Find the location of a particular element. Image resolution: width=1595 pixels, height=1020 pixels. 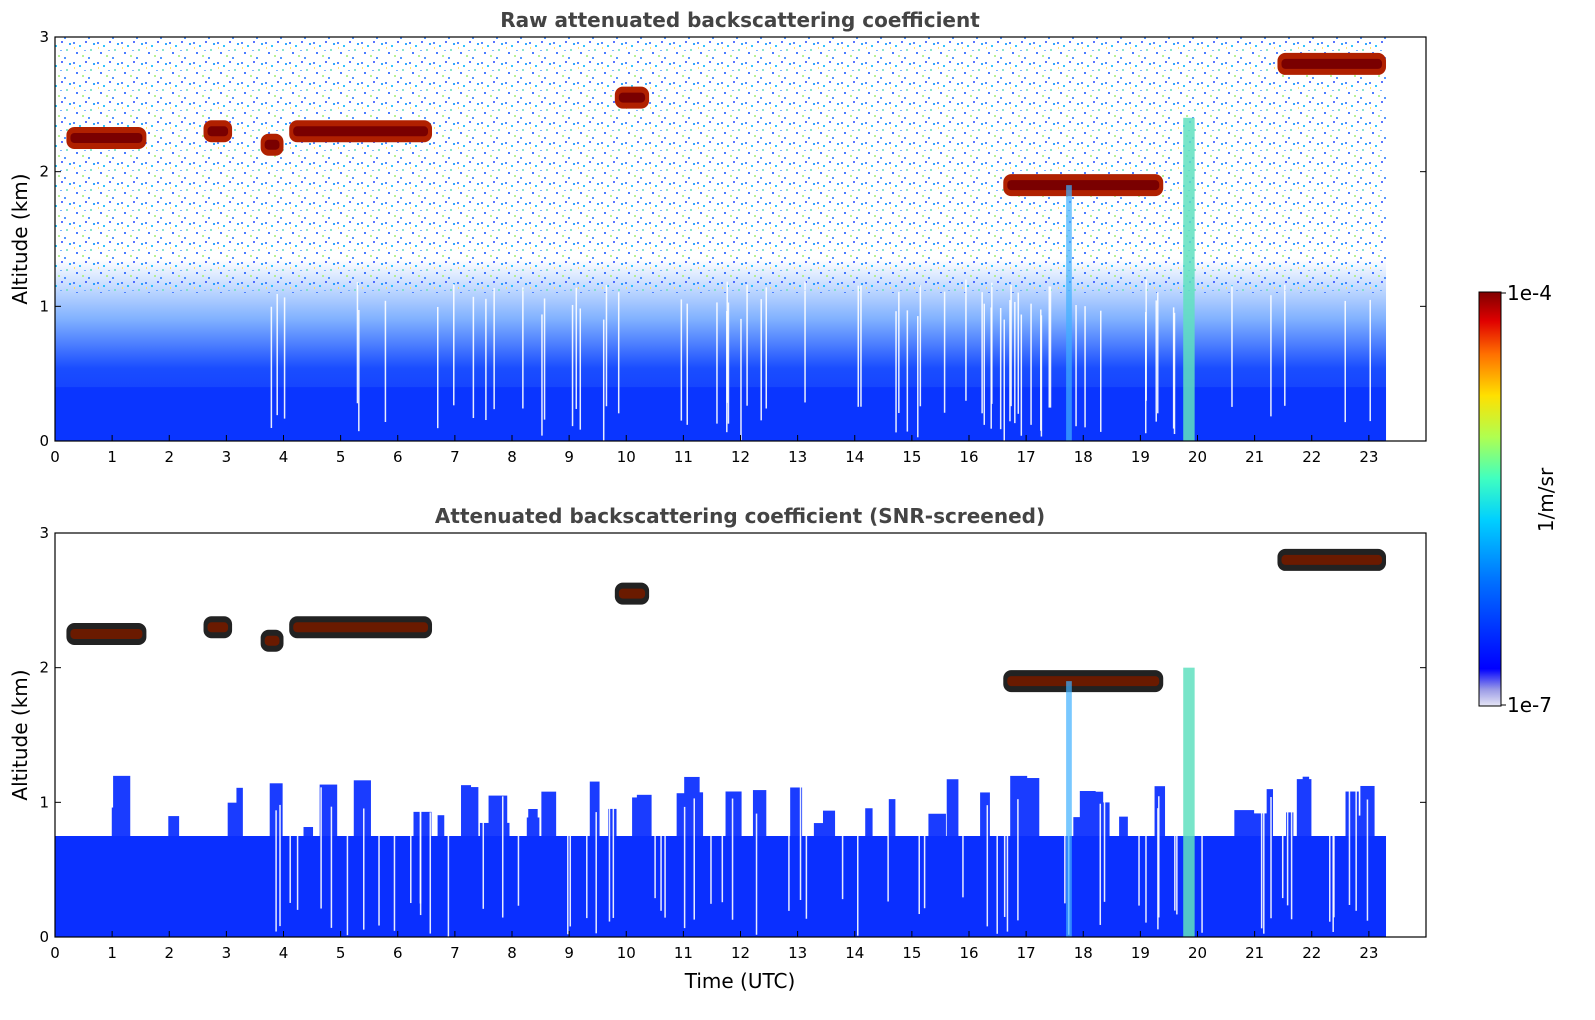

x-tick-label: 7 is located at coordinates (455, 953).